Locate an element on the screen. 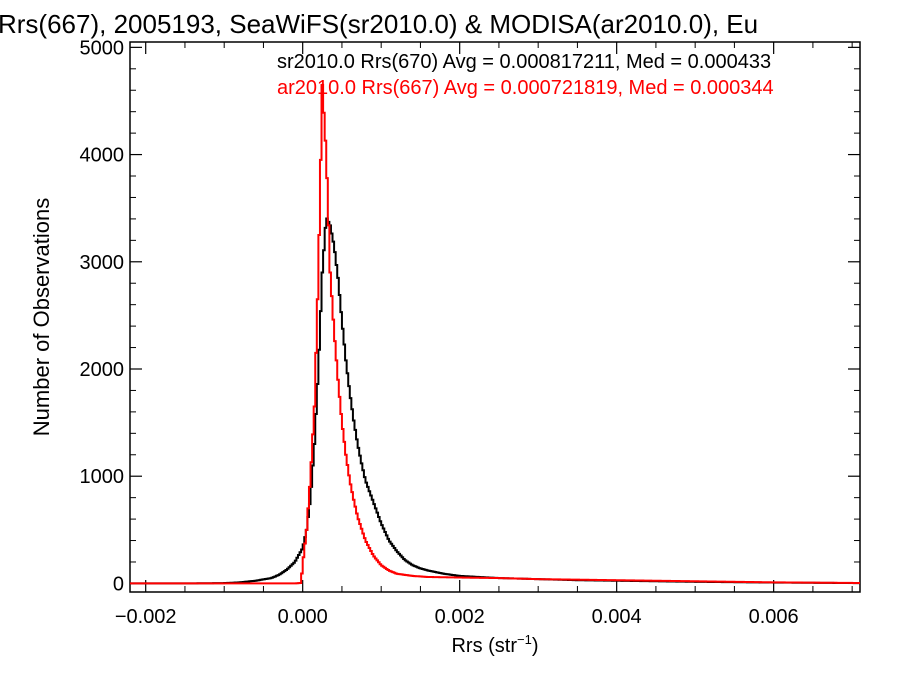 The height and width of the screenshot is (675, 900). y-tick-label: 1000 is located at coordinates (102, 477).